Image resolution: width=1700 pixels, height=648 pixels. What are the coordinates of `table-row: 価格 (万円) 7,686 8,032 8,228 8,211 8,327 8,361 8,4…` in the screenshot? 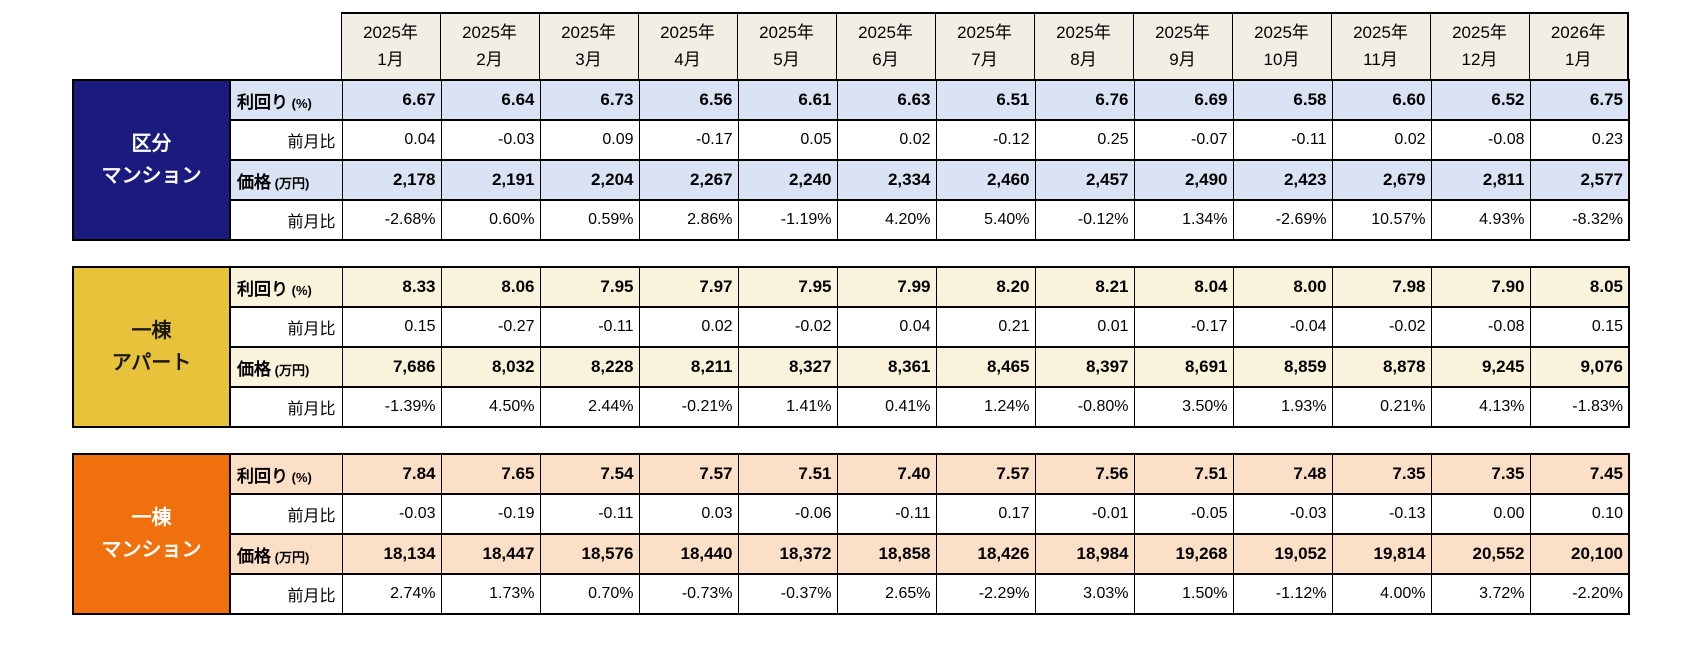 It's located at (851, 367).